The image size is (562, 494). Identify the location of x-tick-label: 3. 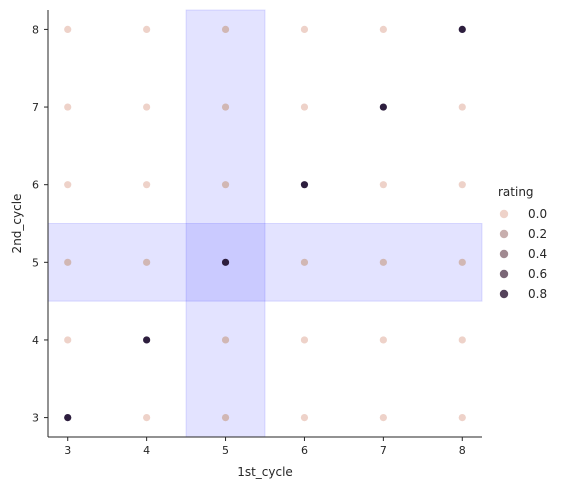
(67, 450).